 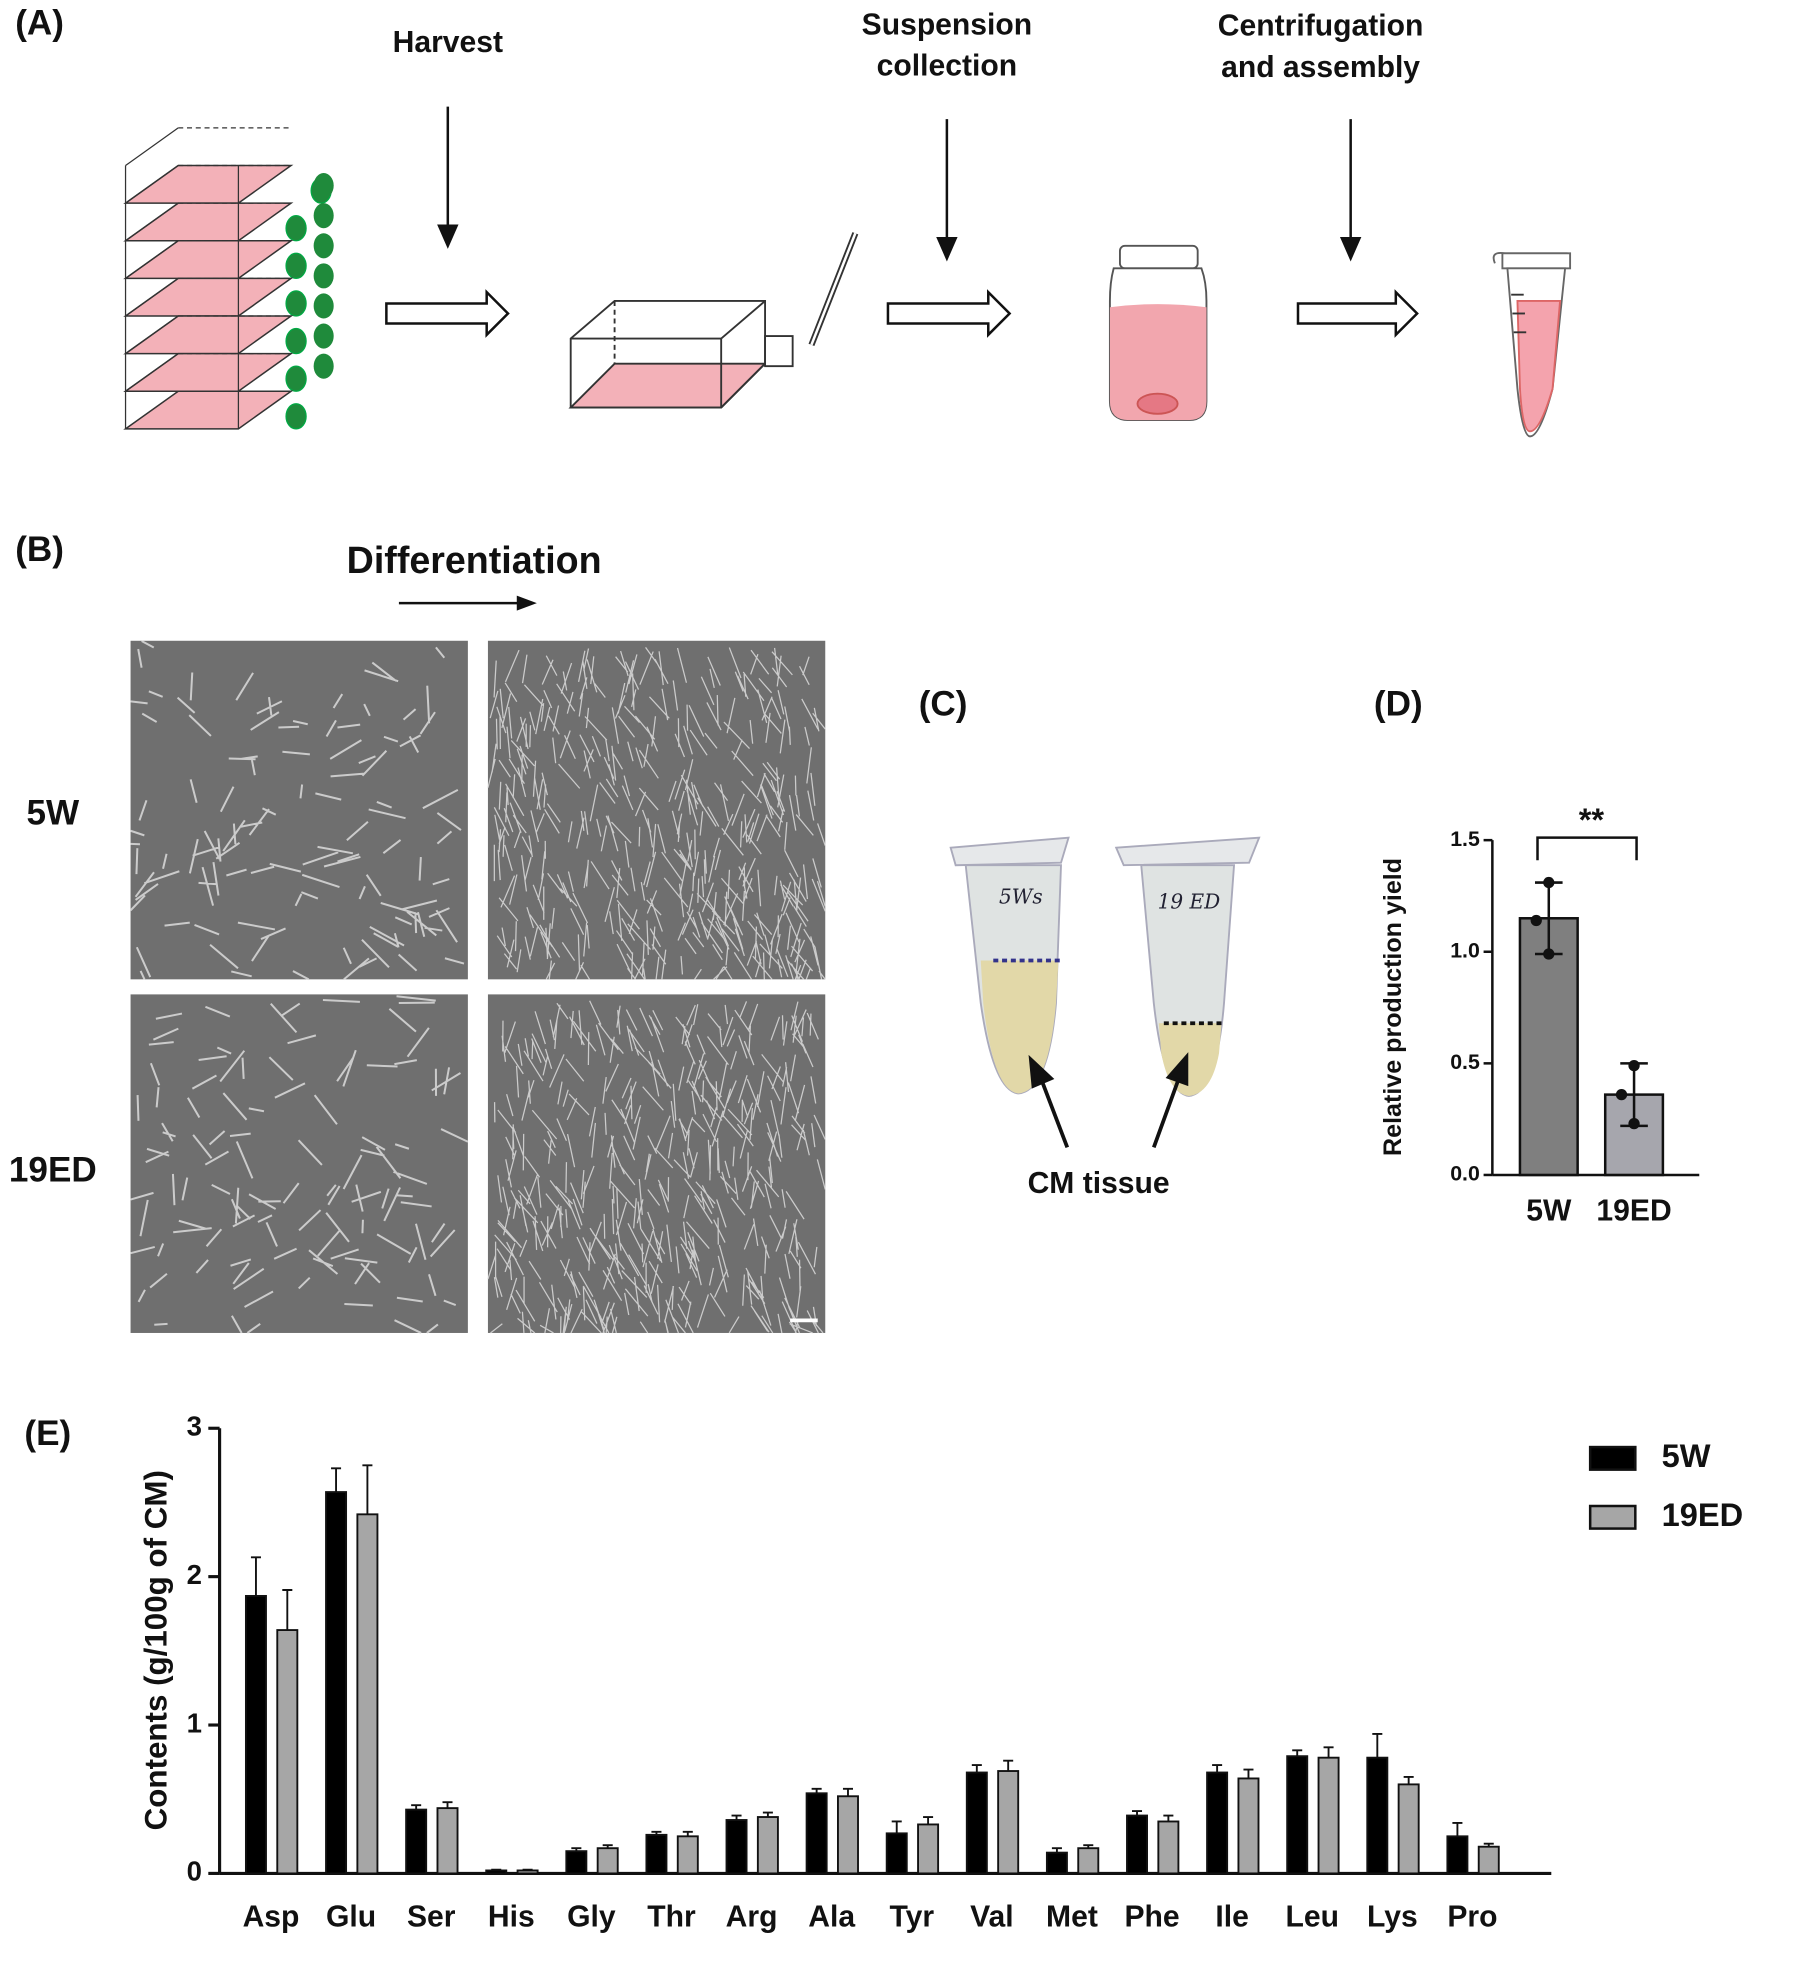 What do you see at coordinates (155, 1650) in the screenshot?
I see `y-axis-label: Contents (g/100g of CM)` at bounding box center [155, 1650].